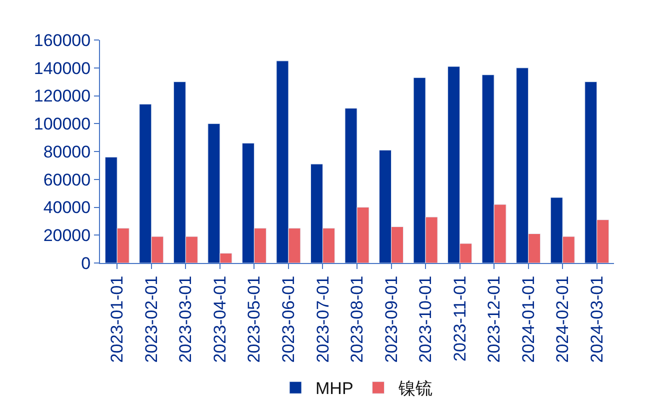 The image size is (664, 418). Describe the element at coordinates (62, 40) in the screenshot. I see `y-tick-label: 160000` at that location.